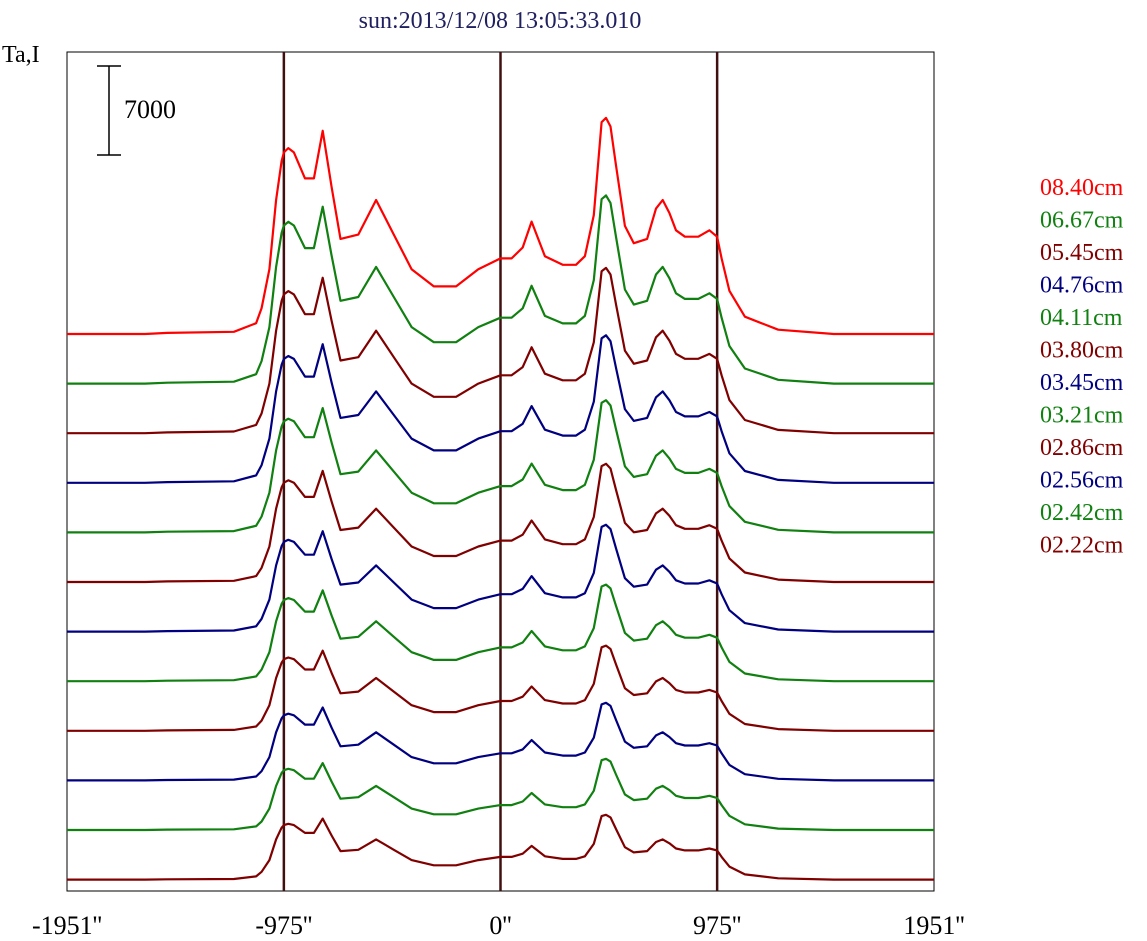  Describe the element at coordinates (500, 794) in the screenshot. I see `series-line-02.42cm` at that location.